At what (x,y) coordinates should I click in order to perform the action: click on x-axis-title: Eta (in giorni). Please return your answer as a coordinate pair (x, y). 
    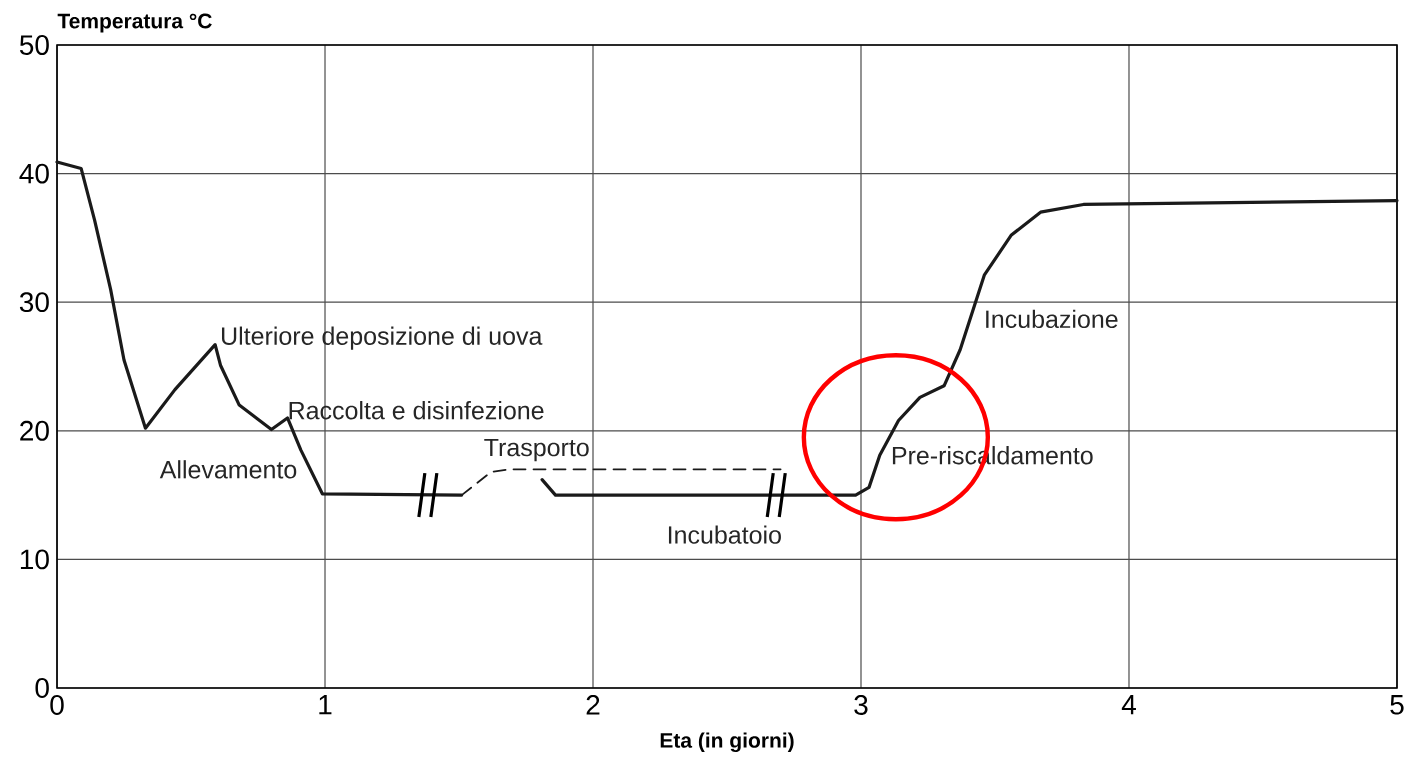
    Looking at the image, I should click on (727, 742).